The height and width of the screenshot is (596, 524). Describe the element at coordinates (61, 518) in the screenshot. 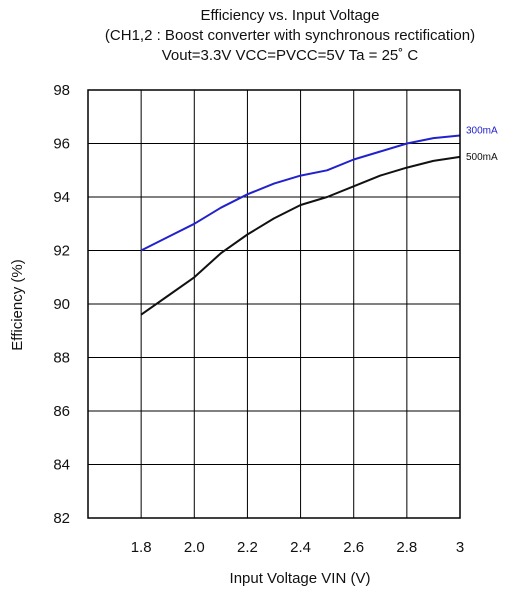

I see `y-tick-label: 82` at that location.